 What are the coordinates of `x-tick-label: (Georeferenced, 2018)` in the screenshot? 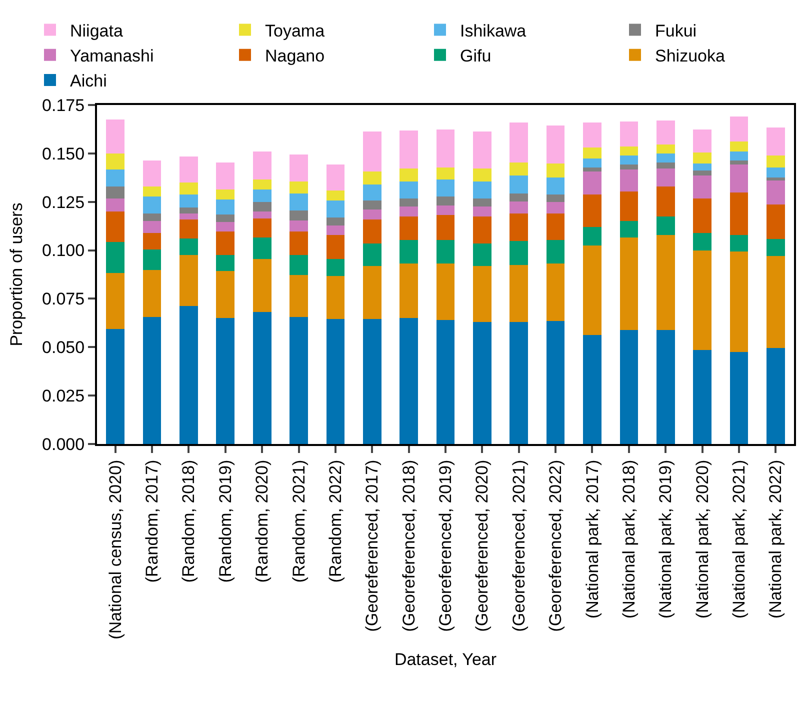 It's located at (408, 546).